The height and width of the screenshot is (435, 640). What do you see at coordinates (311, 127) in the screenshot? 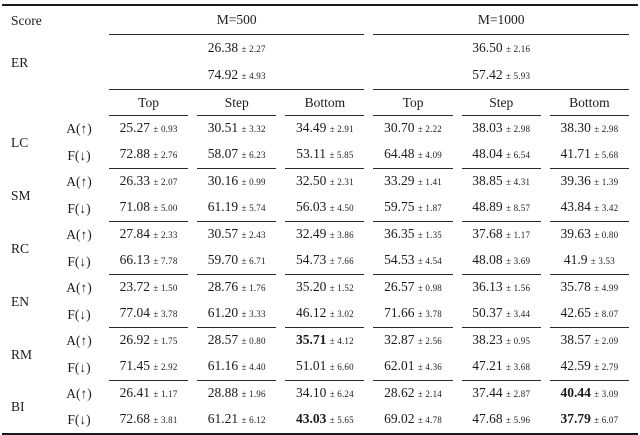
I see `value-mean: 34.49` at bounding box center [311, 127].